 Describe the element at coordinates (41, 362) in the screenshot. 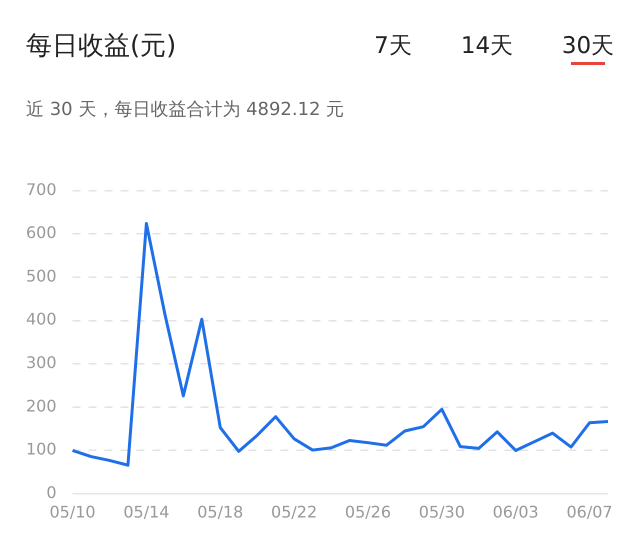

I see `y-tick-label: 300` at that location.